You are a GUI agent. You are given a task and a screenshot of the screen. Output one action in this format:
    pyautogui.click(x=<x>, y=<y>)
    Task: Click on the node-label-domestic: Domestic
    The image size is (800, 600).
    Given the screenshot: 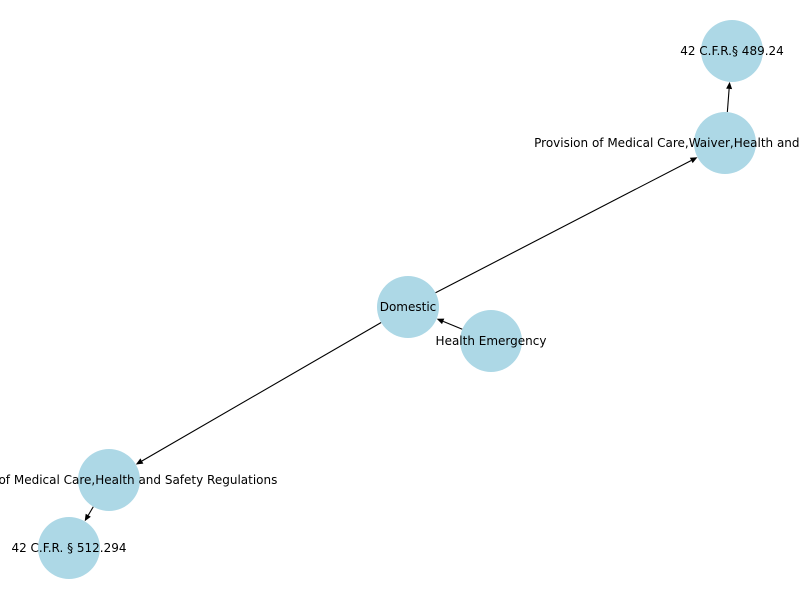 What is the action you would take?
    pyautogui.click(x=408, y=307)
    